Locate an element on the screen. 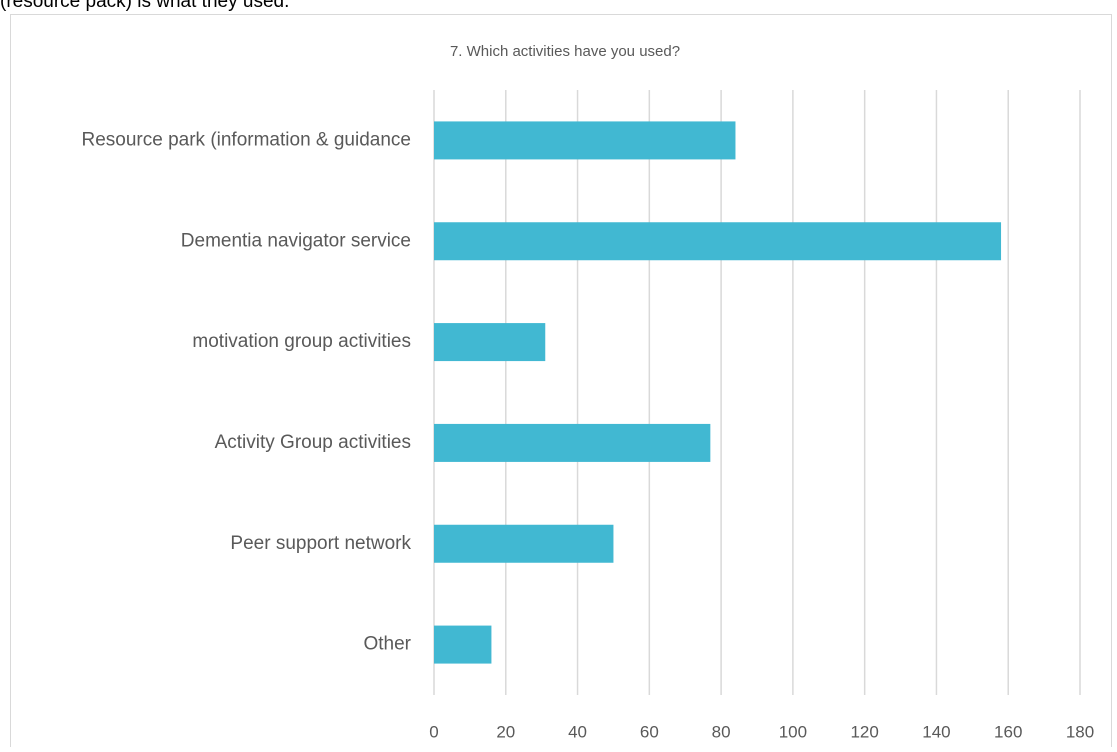  chart-title: 7. Which activities have you used? is located at coordinates (565, 51).